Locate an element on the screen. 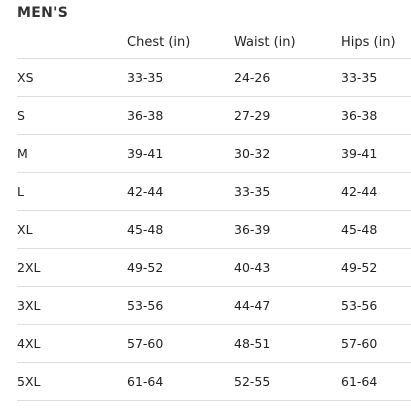  size-cell: 3XL is located at coordinates (72, 305).